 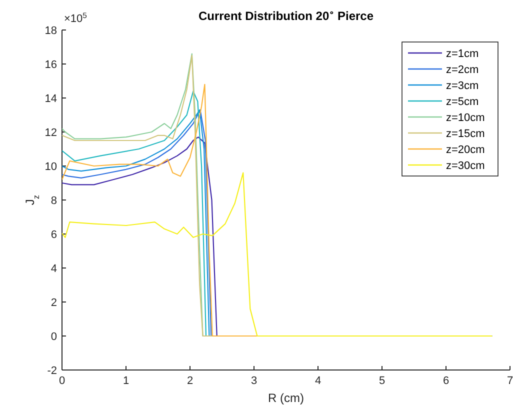 I want to click on x-tick-label: 6, so click(x=446, y=381).